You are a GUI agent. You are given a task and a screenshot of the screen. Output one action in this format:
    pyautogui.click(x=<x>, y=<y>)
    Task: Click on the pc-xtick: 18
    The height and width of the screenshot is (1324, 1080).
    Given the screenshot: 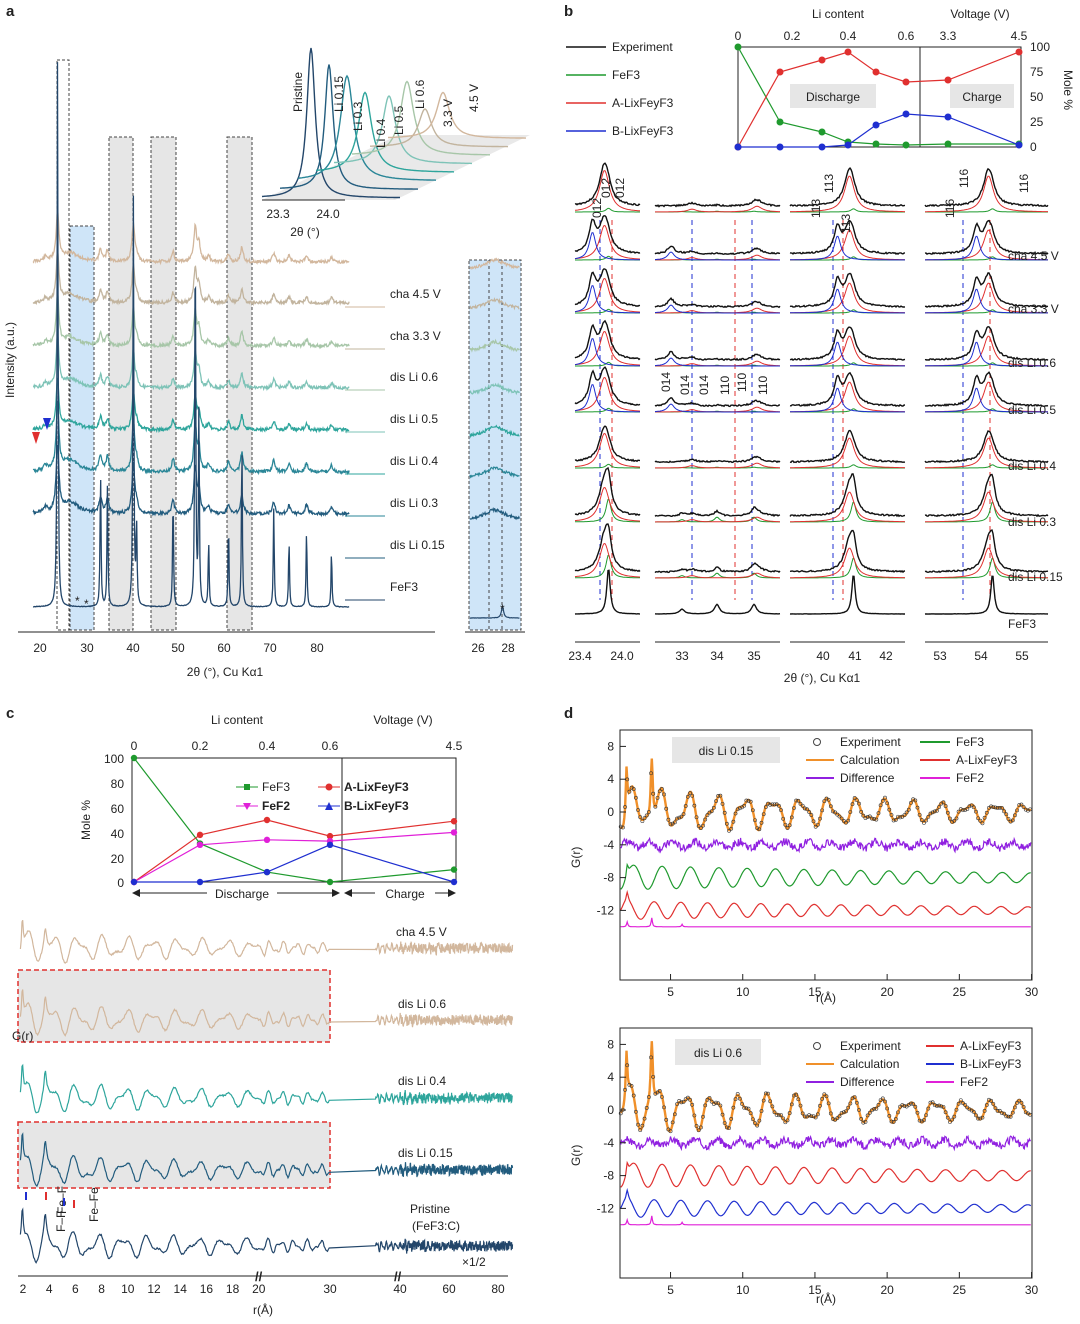 What is the action you would take?
    pyautogui.click(x=233, y=1289)
    